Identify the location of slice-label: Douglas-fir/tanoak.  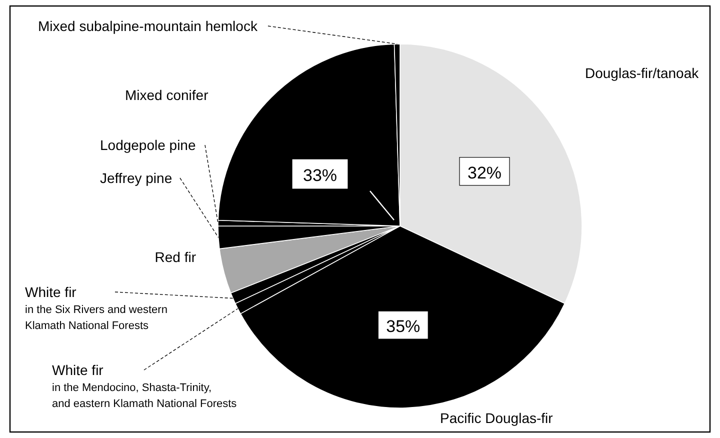
(642, 73).